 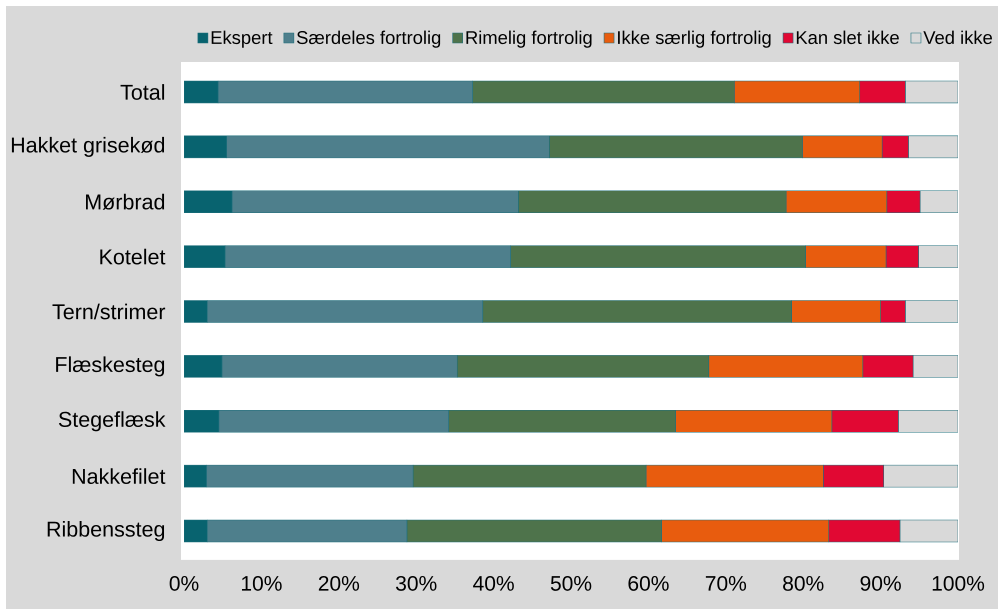 I want to click on x-tick-label: 30%, so click(x=416, y=583).